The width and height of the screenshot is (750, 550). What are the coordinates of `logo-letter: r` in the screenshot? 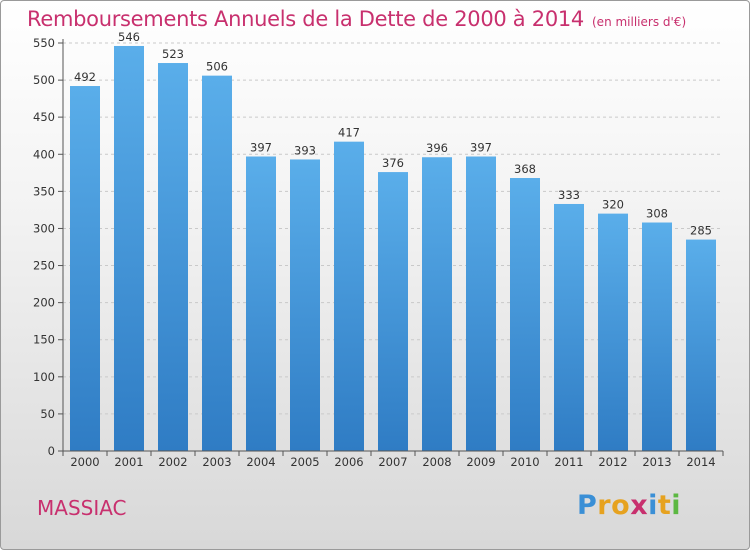 It's located at (604, 505).